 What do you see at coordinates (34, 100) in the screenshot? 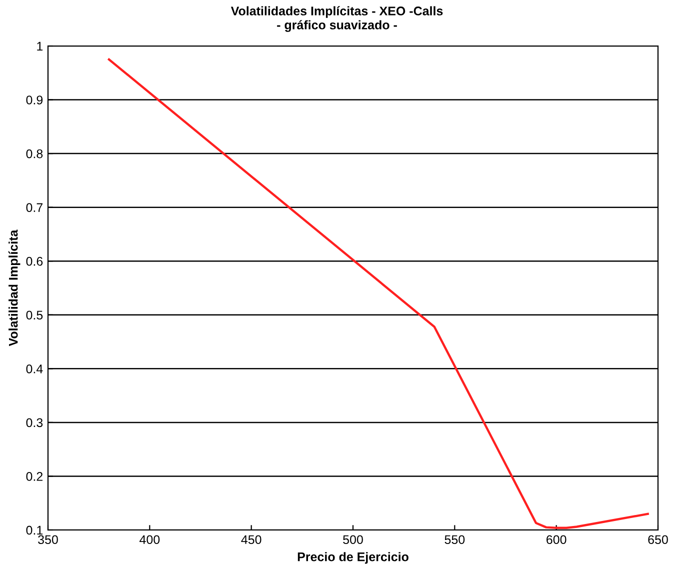
I see `y-tick-label: 0.9` at bounding box center [34, 100].